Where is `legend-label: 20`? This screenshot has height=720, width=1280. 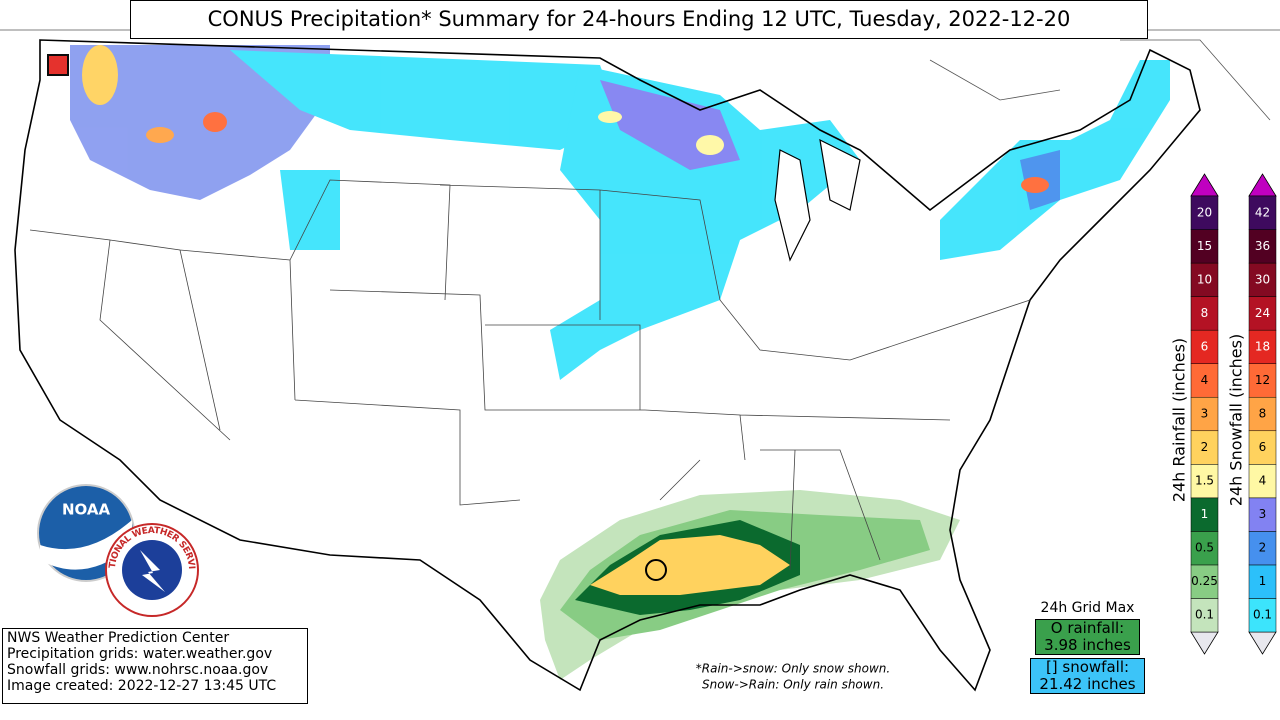 legend-label: 20 is located at coordinates (1204, 212).